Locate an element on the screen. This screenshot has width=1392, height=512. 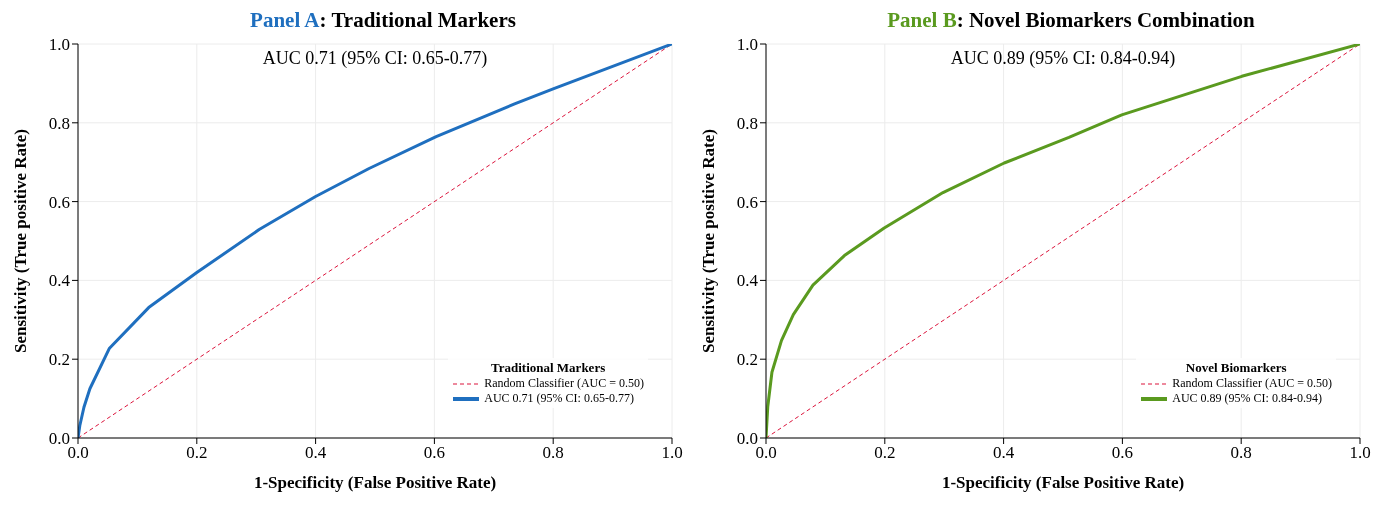
chart-title: Panel A: Traditional Markers is located at coordinates (383, 20).